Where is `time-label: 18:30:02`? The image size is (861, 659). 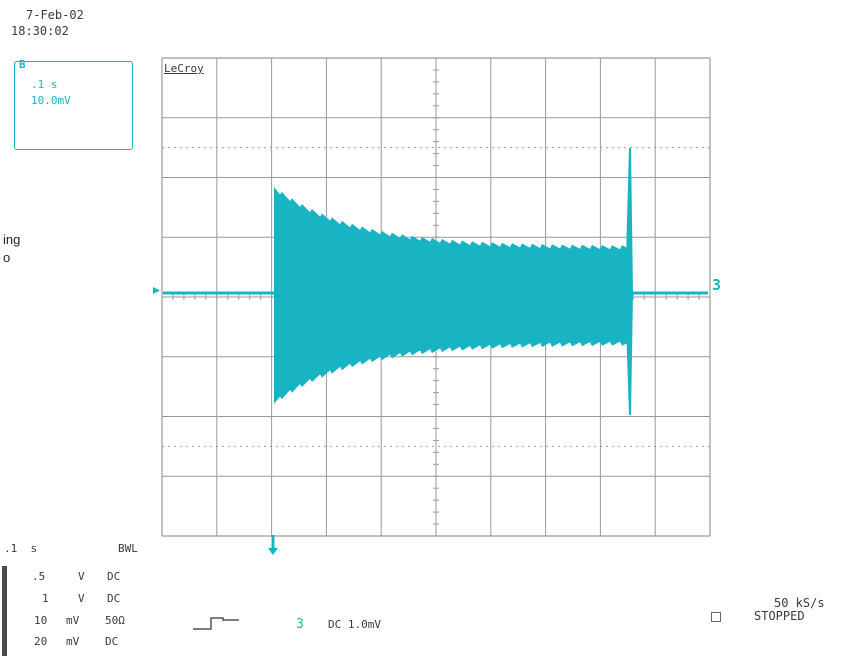 time-label: 18:30:02 is located at coordinates (40, 31).